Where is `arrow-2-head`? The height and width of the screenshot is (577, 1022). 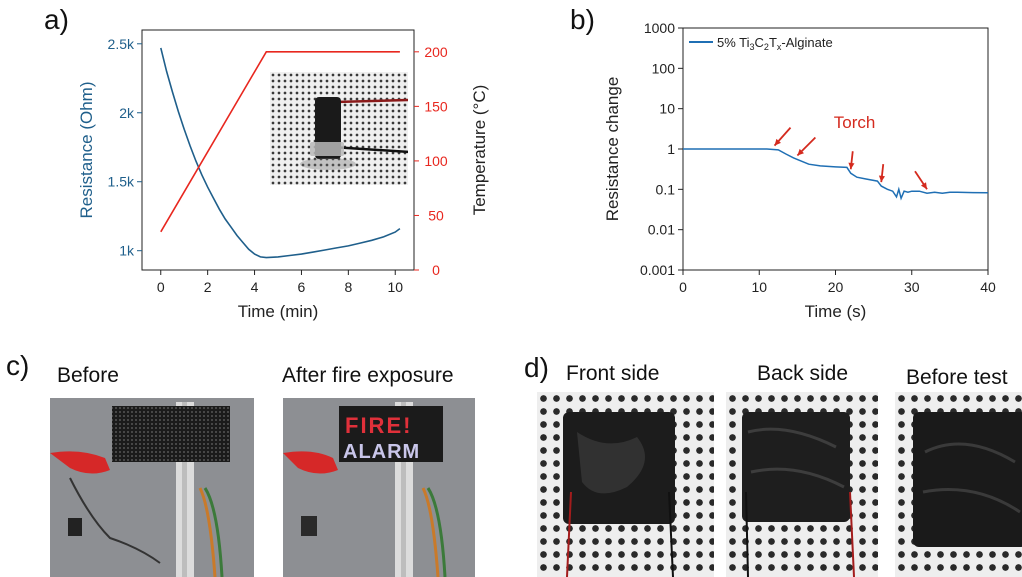
arrow-2-head is located at coordinates (800, 152).